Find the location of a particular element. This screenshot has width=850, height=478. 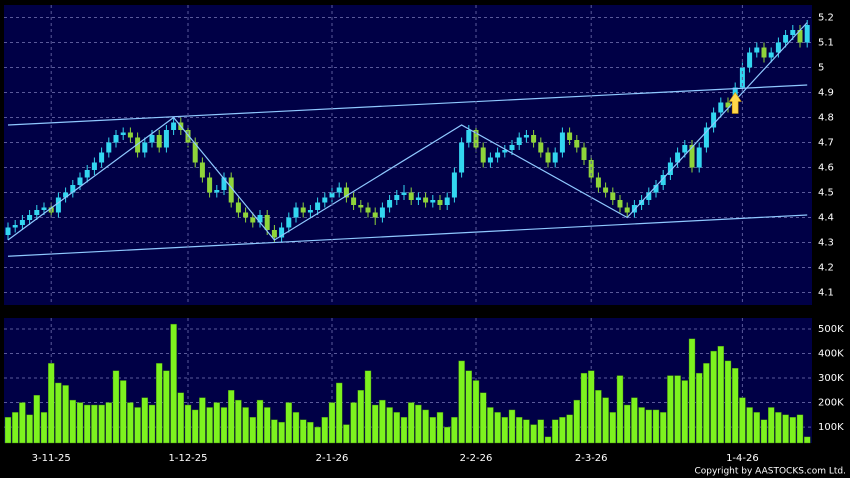

y-tick-label: 4.2 is located at coordinates (826, 268).